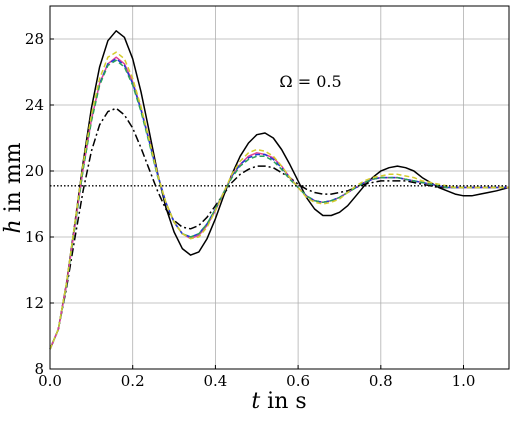 The image size is (515, 421). What do you see at coordinates (39, 369) in the screenshot?
I see `y-tick-label: 8` at bounding box center [39, 369].